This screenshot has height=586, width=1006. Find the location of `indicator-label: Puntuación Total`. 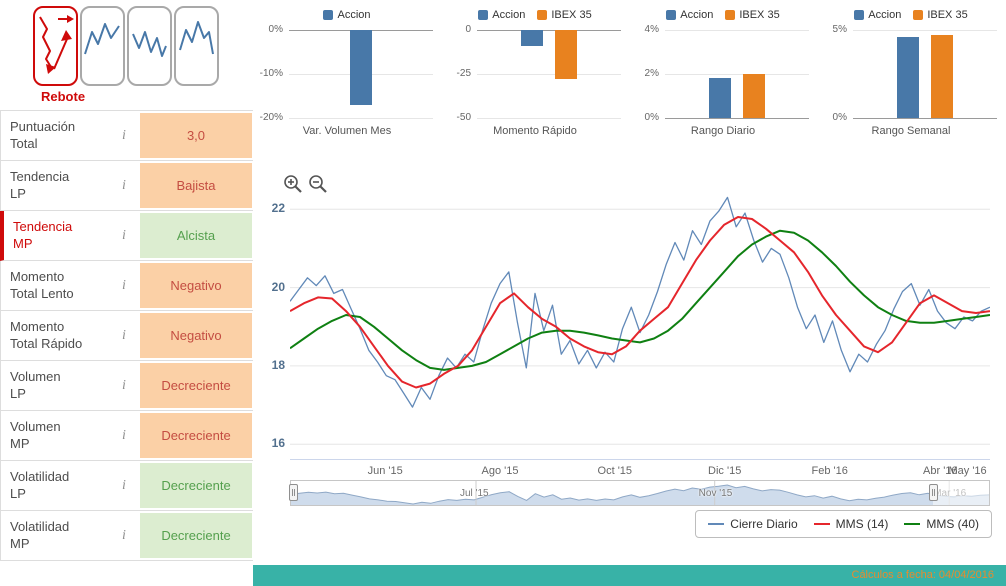

indicator-label: Puntuación Total is located at coordinates (43, 135).